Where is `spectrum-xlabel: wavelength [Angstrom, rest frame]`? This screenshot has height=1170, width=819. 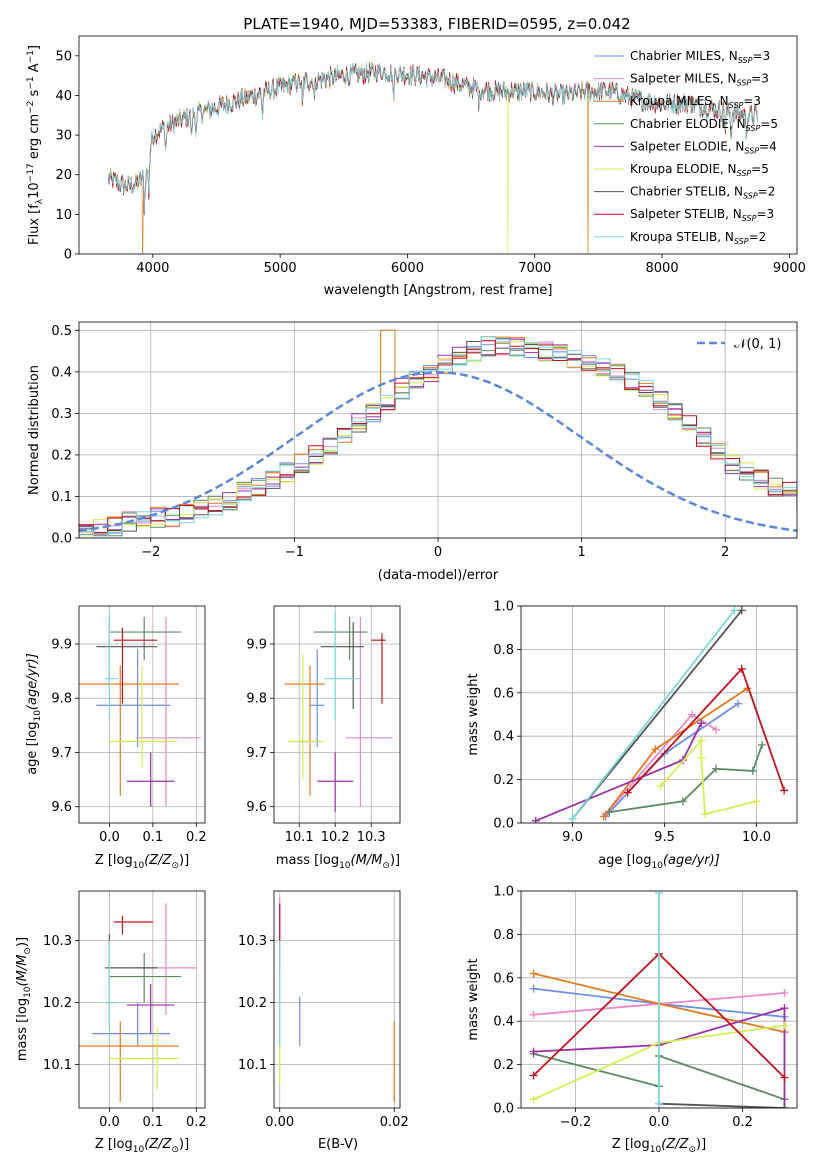 spectrum-xlabel: wavelength [Angstrom, rest frame] is located at coordinates (438, 290).